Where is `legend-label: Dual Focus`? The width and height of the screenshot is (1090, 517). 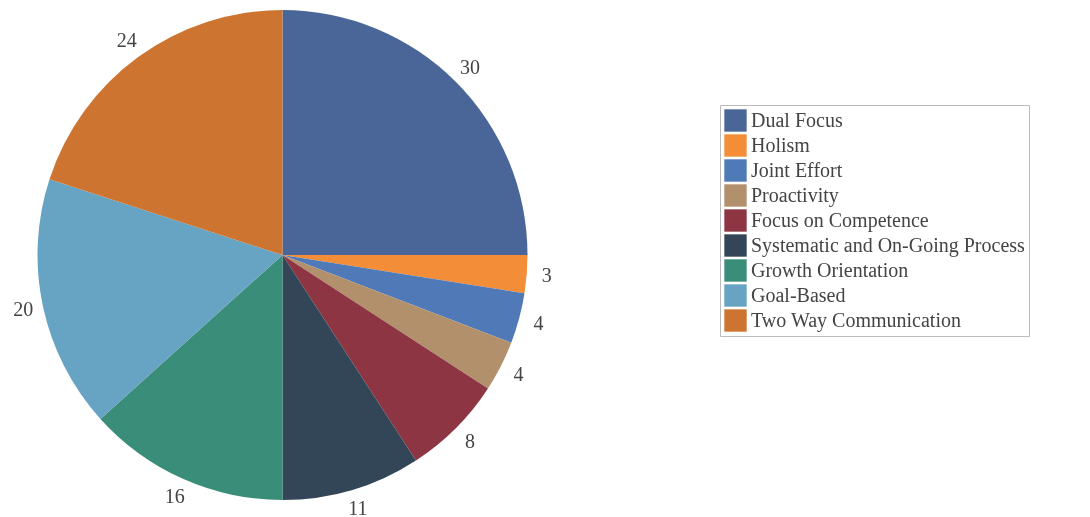 legend-label: Dual Focus is located at coordinates (797, 119).